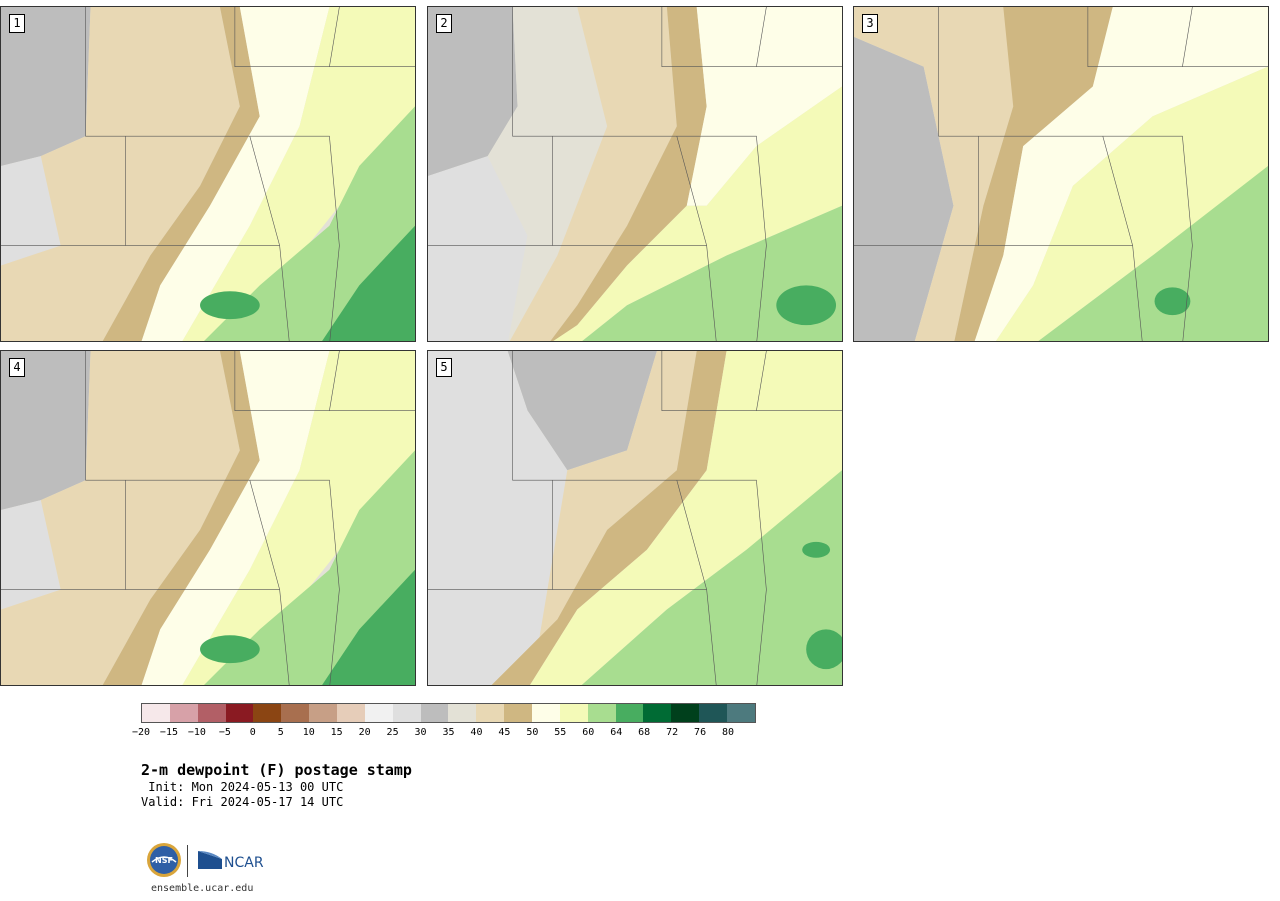 The image size is (1280, 901). I want to click on colorbar-tick-label: 68, so click(644, 732).